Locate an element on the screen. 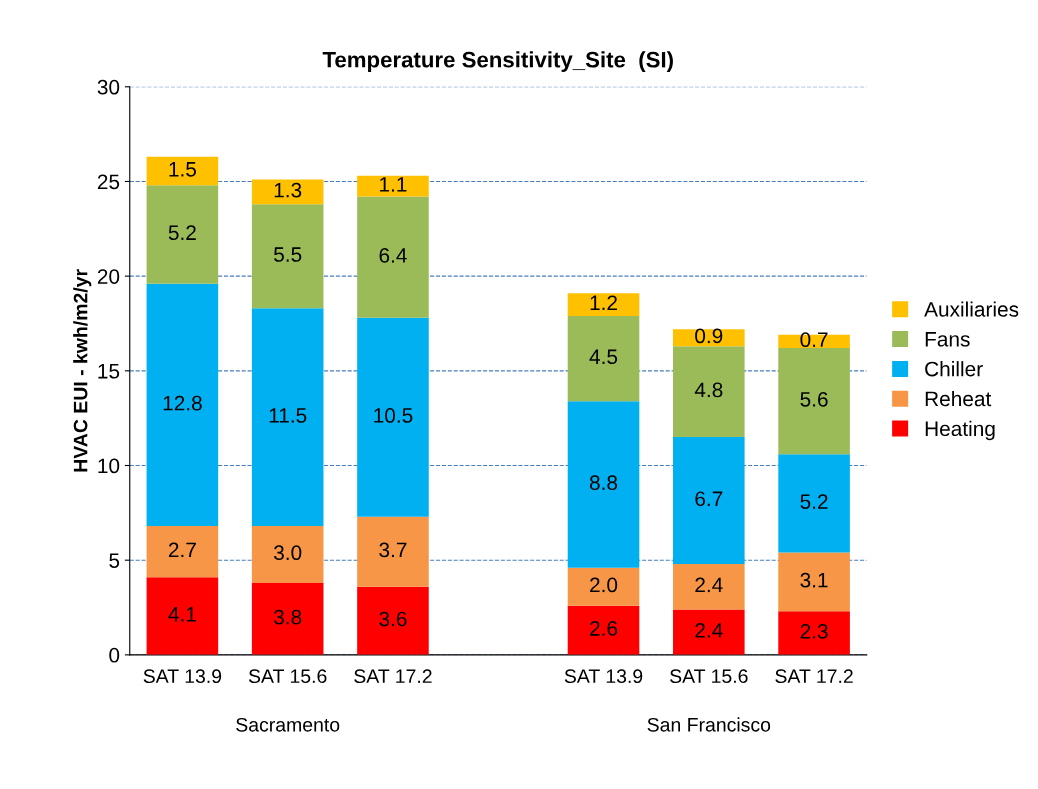  data-label: 11.5 is located at coordinates (288, 415).